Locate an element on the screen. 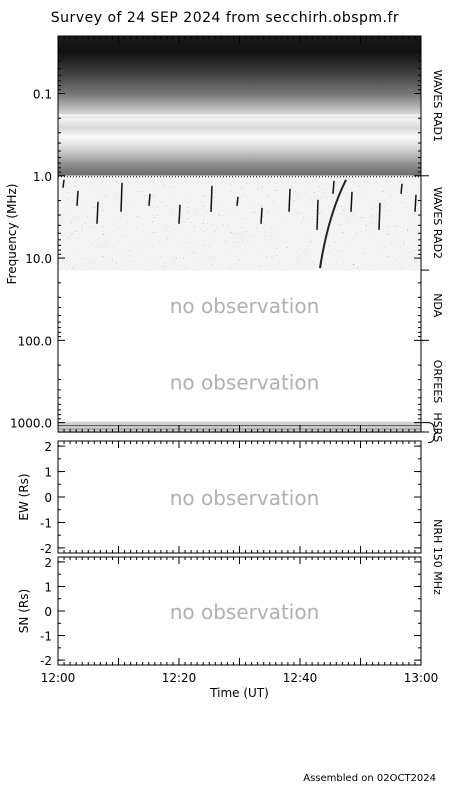  y-tick-label: 100.0 is located at coordinates (35, 341).